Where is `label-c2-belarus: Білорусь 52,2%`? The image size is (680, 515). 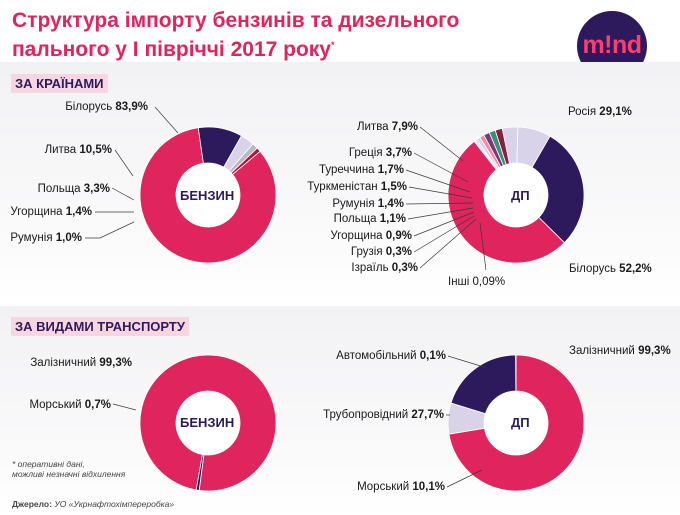 label-c2-belarus: Білорусь 52,2% is located at coordinates (610, 269).